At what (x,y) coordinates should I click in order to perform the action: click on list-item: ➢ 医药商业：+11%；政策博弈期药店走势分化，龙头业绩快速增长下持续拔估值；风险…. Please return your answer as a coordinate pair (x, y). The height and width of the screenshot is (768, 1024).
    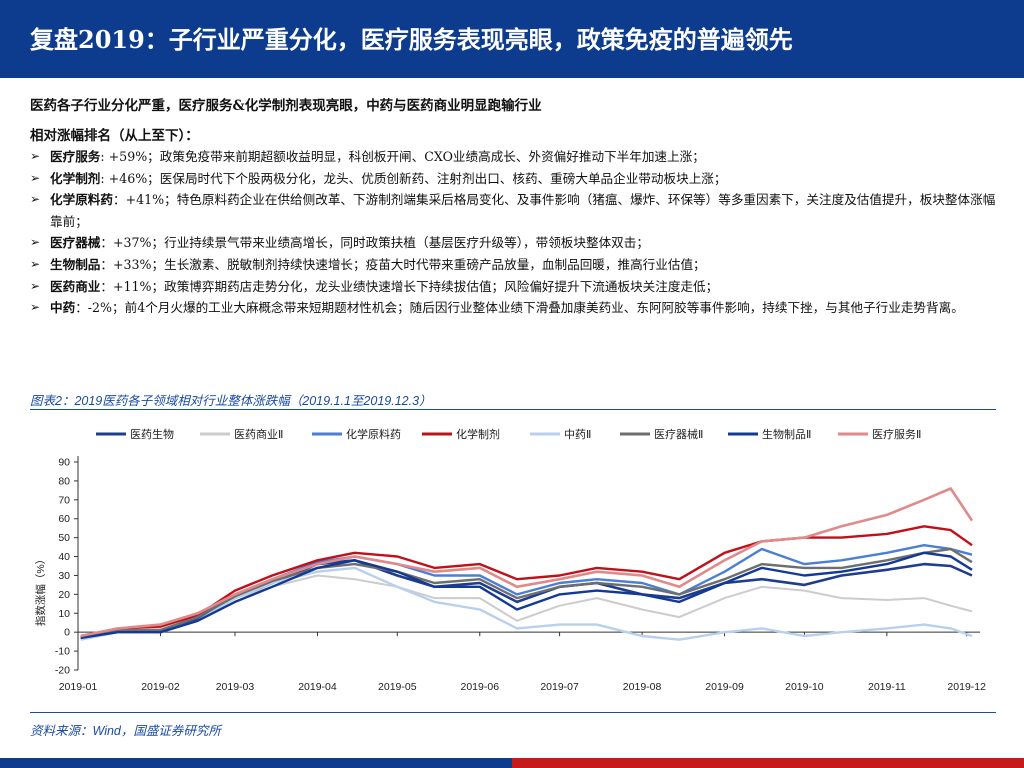
    Looking at the image, I should click on (517, 287).